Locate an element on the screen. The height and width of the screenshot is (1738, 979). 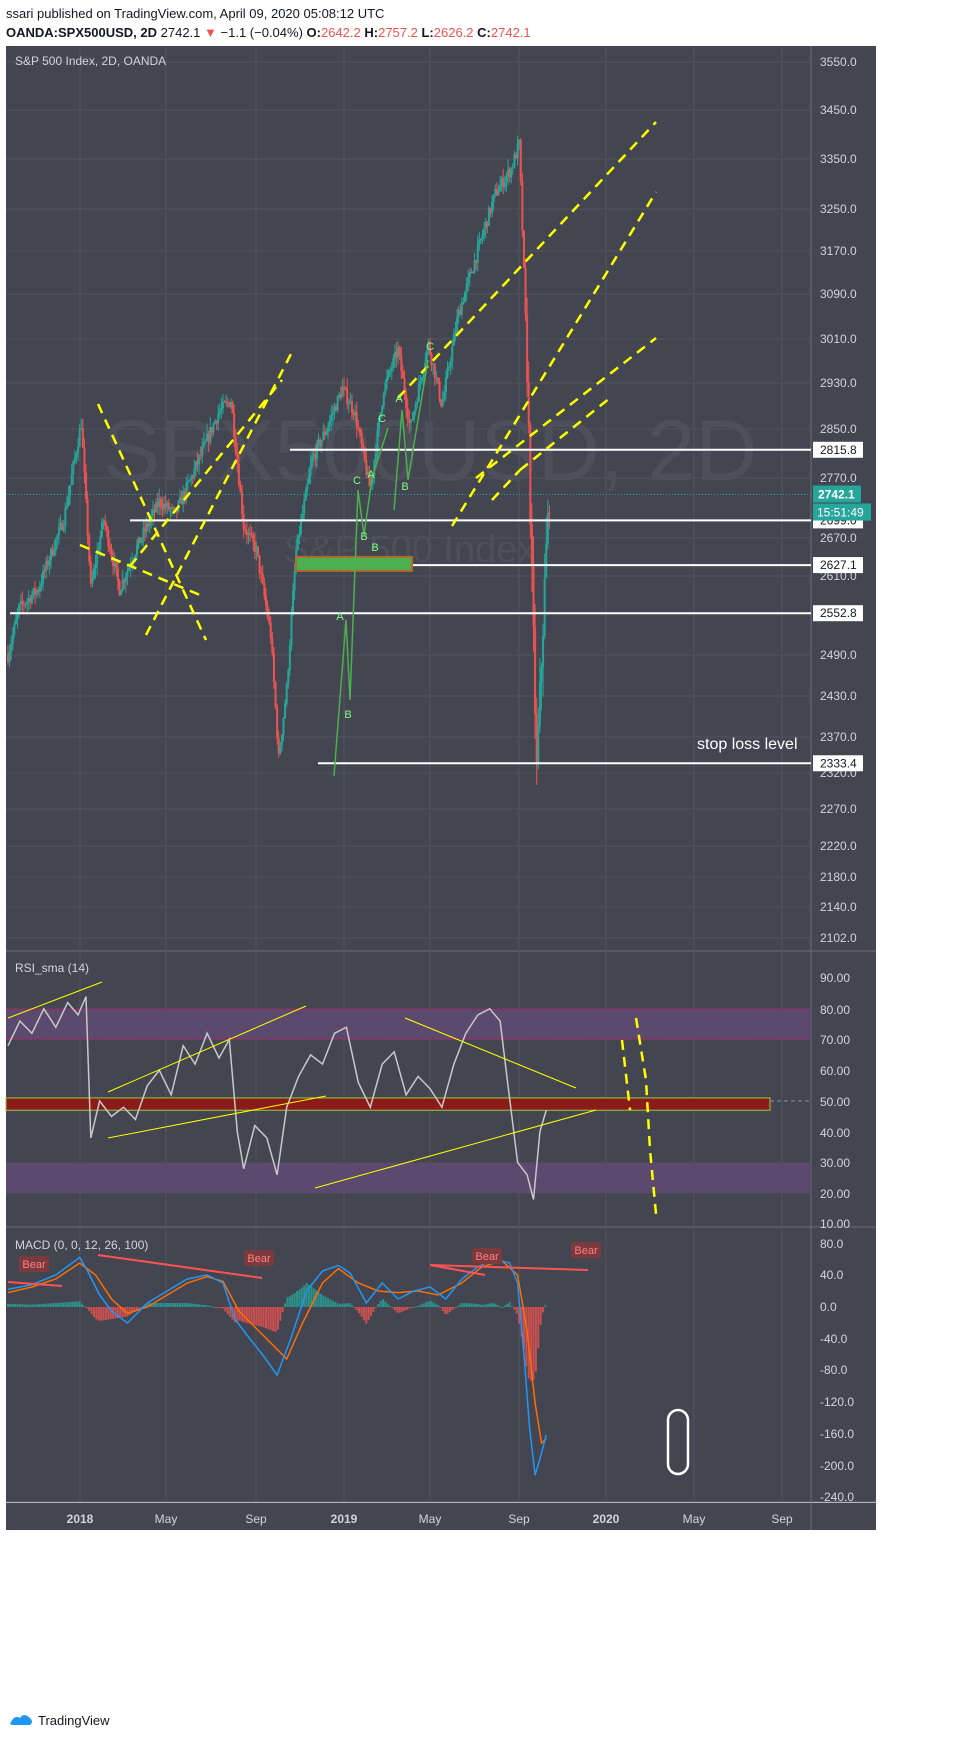
low-label: L: is located at coordinates (427, 32).